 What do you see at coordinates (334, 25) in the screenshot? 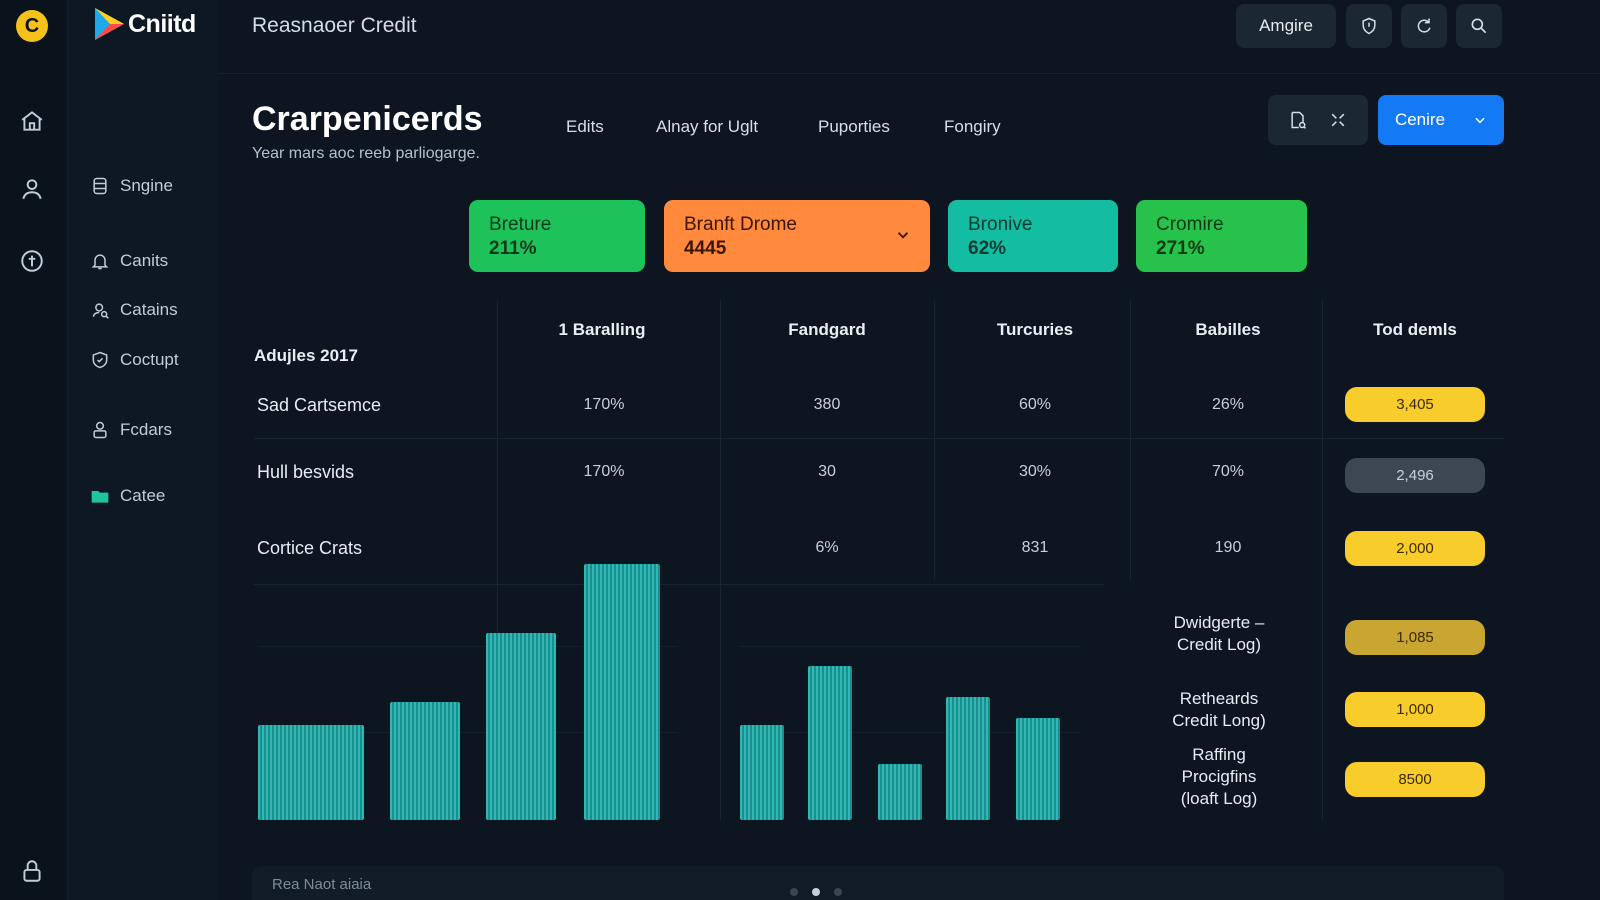
I see `app-title: Reasnaoer Credit` at bounding box center [334, 25].